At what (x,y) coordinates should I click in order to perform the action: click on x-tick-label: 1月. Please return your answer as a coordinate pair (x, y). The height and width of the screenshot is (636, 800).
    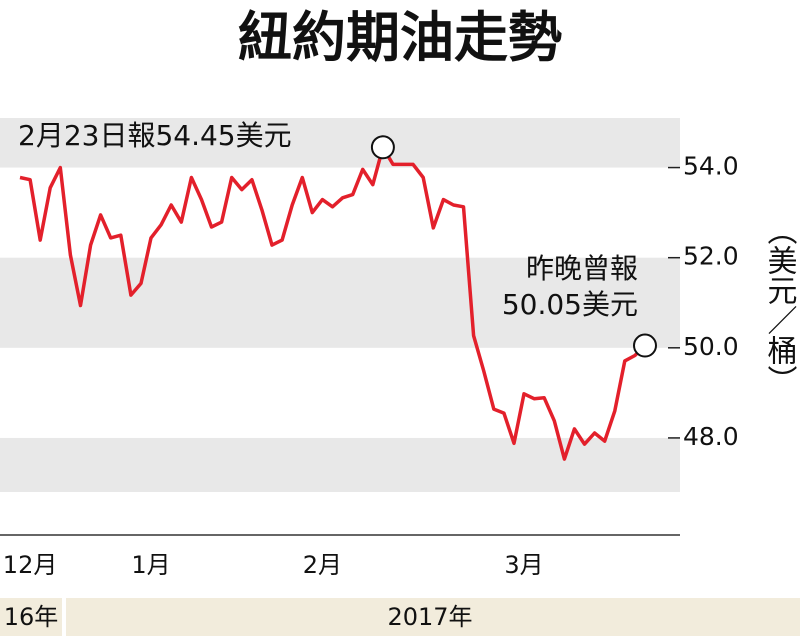
    Looking at the image, I should click on (150, 565).